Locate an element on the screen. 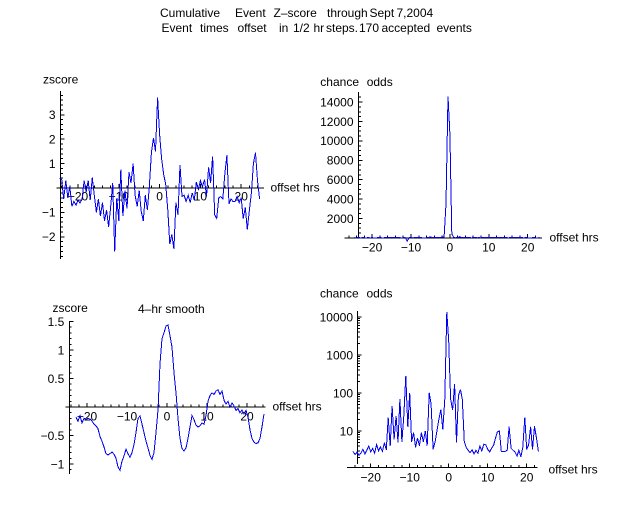  svg-text: 4–hr smooth is located at coordinates (171, 309).